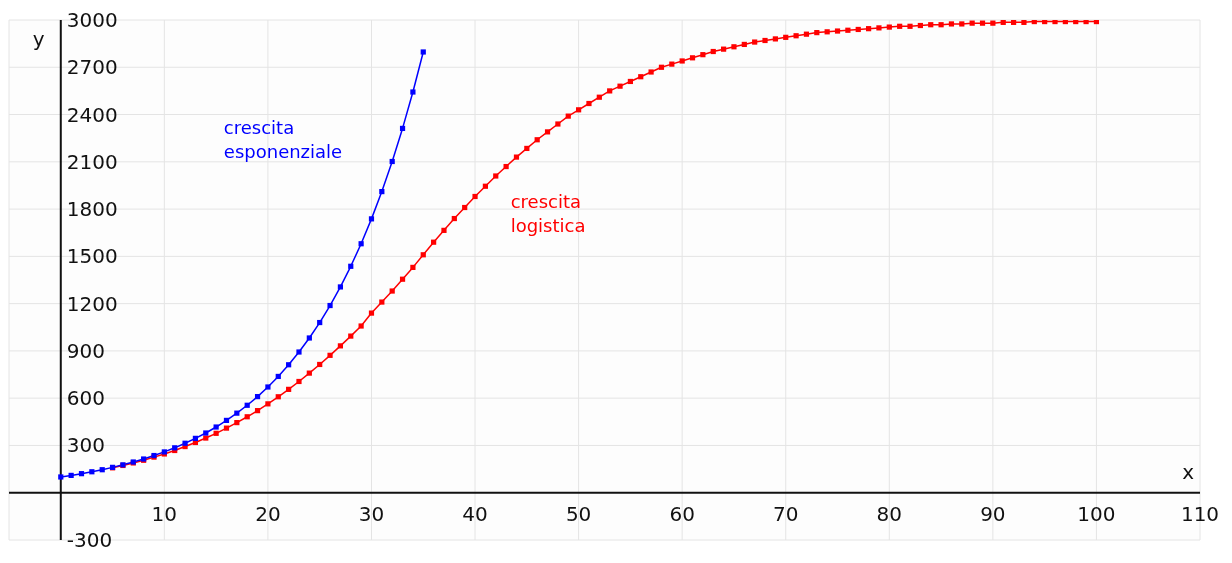  I want to click on x-tick-label: 40, so click(475, 513).